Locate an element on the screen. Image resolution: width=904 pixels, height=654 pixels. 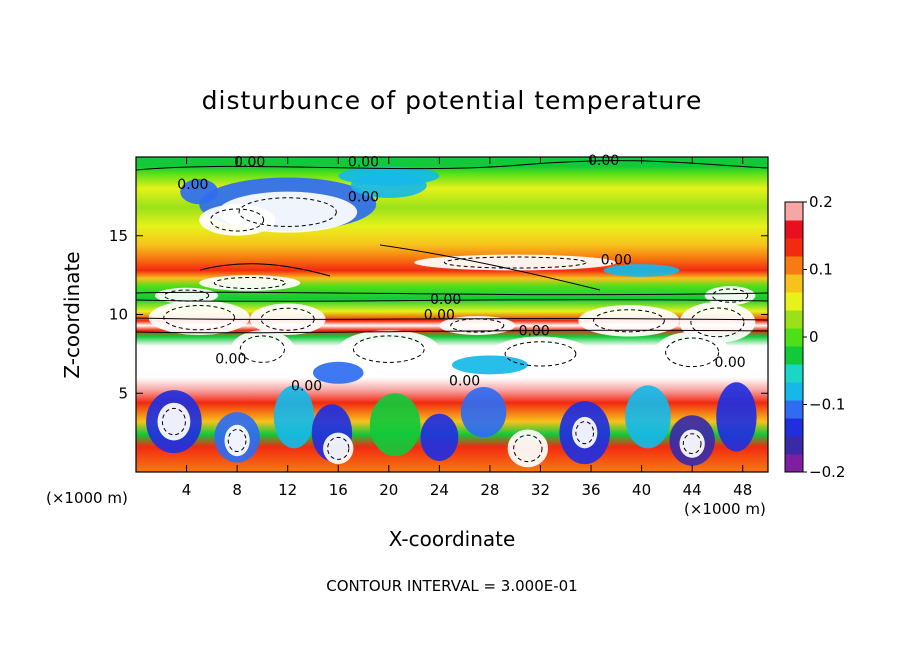
colorbar-tick-label: 0.1 is located at coordinates (821, 270).